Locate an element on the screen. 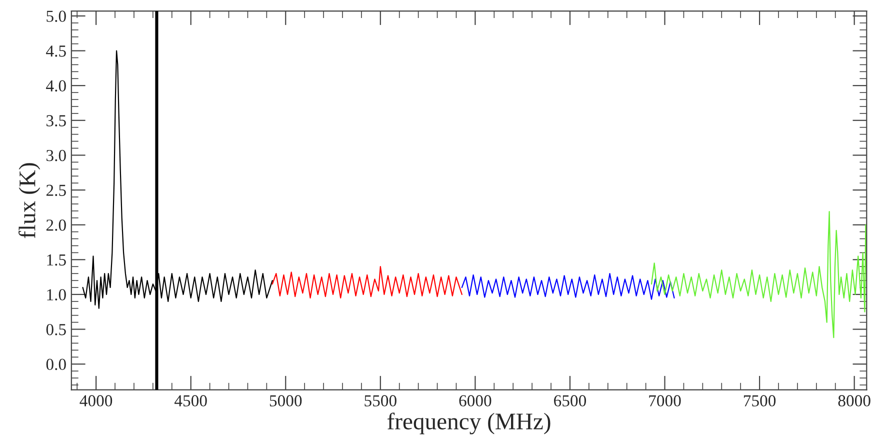 The image size is (871, 443). x-tick-label: 8000 is located at coordinates (854, 400).